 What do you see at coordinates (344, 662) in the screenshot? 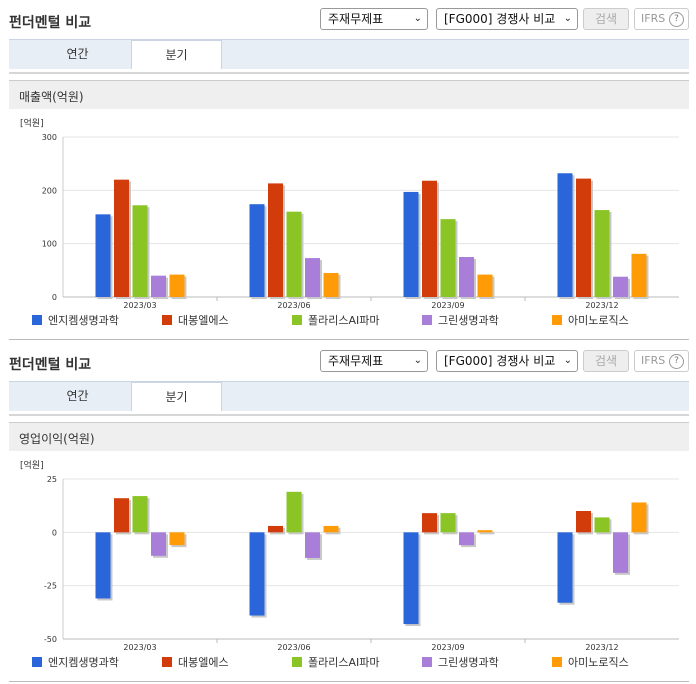
I see `legend-label: 폴라리스AI파마` at bounding box center [344, 662].